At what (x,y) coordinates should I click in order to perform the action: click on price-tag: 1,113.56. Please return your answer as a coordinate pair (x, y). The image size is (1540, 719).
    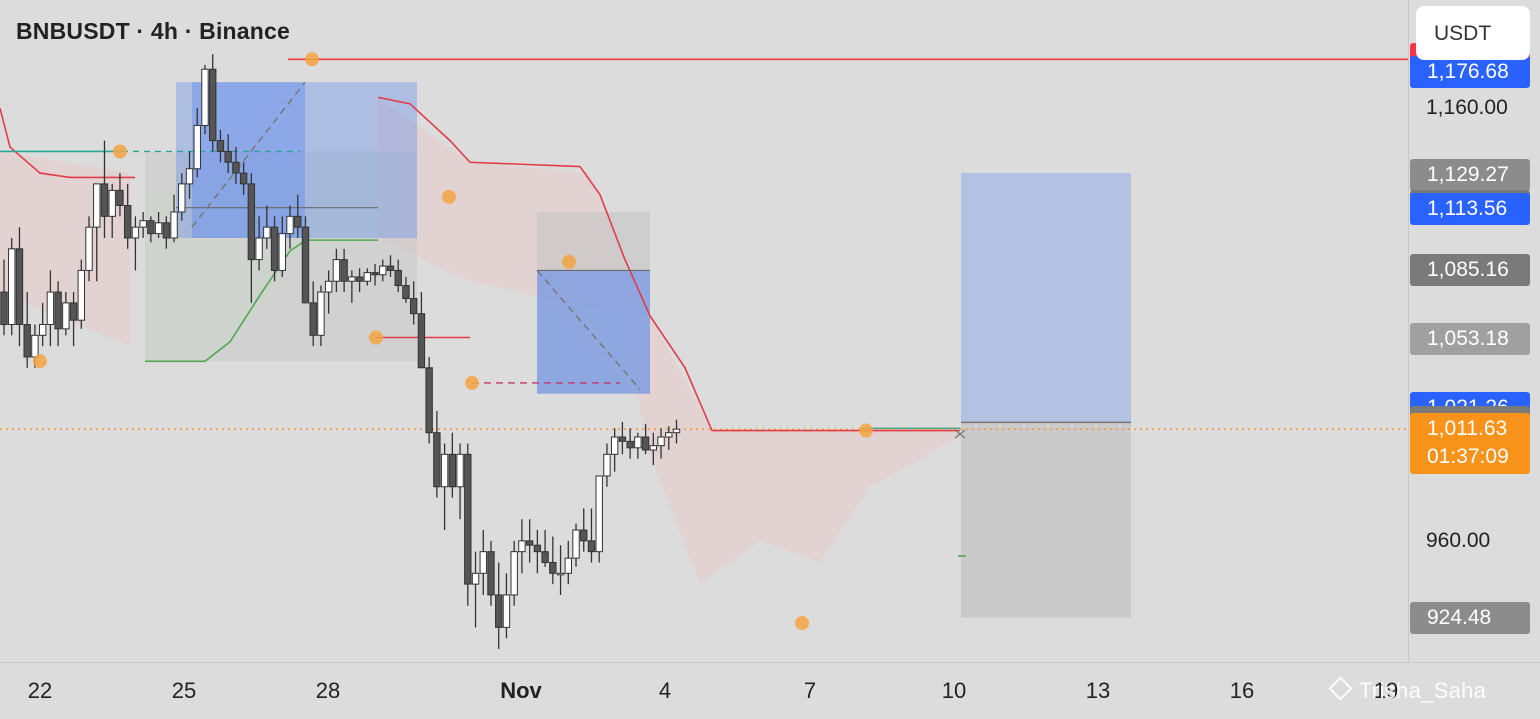
    Looking at the image, I should click on (1470, 208).